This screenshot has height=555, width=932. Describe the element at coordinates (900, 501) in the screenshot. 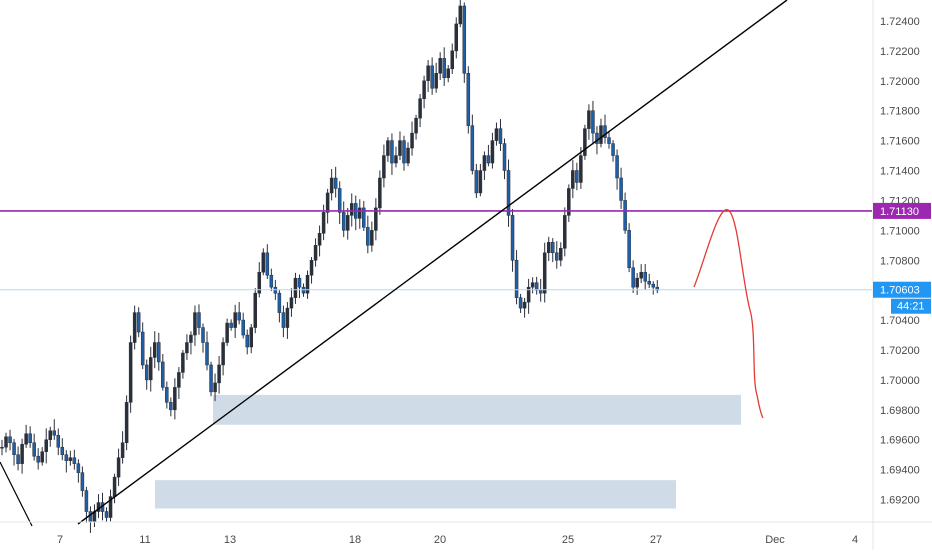

I see `price-tick-label: 1.69200` at that location.